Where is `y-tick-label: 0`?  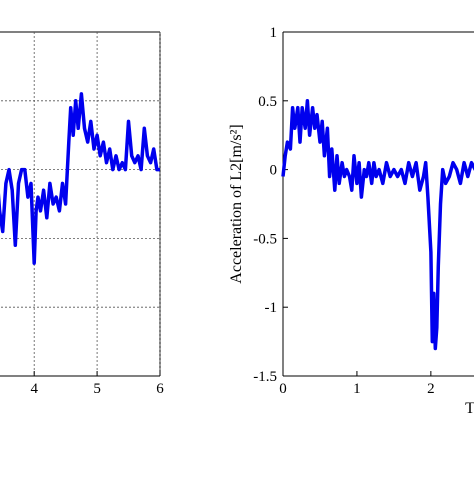
y-tick-label: 0 is located at coordinates (274, 171).